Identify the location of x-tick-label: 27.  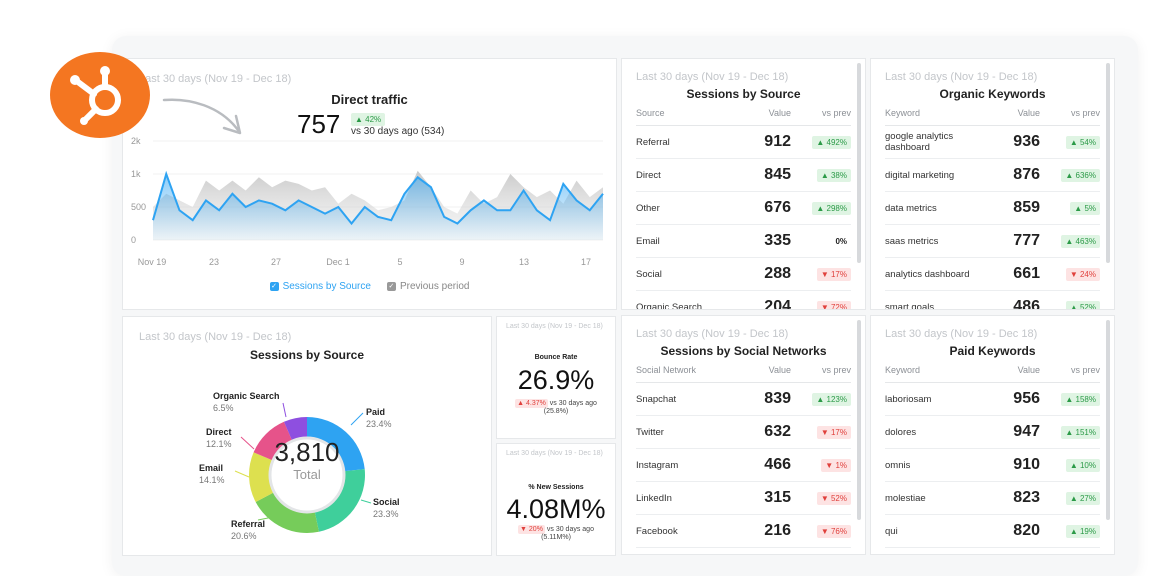
(276, 262).